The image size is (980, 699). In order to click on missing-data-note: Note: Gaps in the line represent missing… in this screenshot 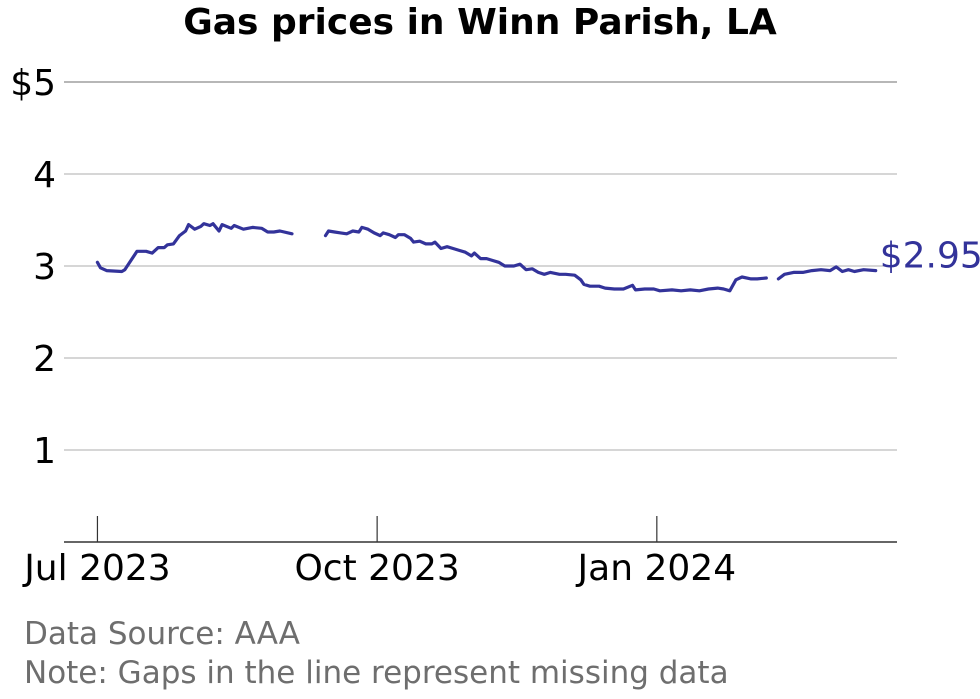, I will do `click(376, 673)`.